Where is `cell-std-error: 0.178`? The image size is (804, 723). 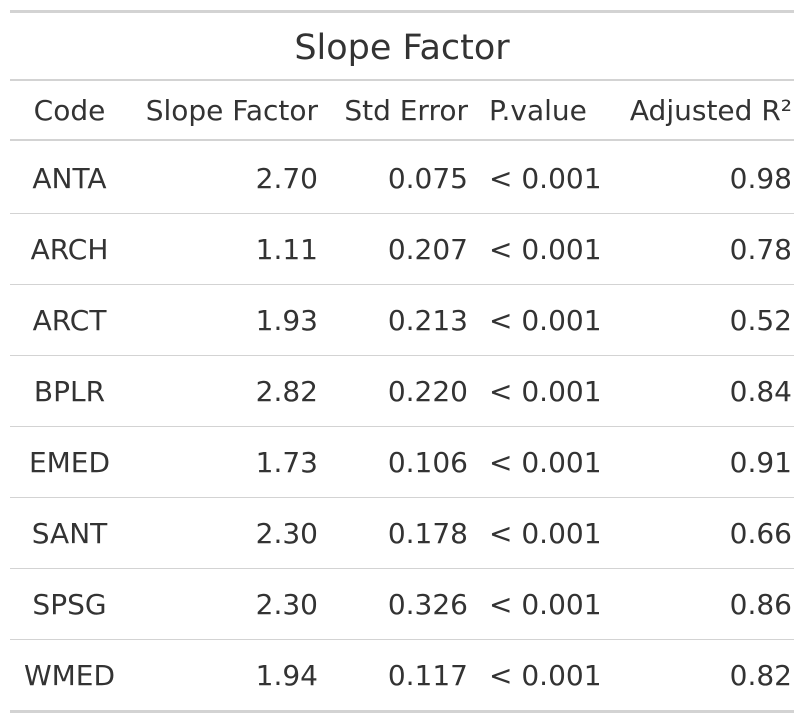
cell-std-error: 0.178 is located at coordinates (427, 533).